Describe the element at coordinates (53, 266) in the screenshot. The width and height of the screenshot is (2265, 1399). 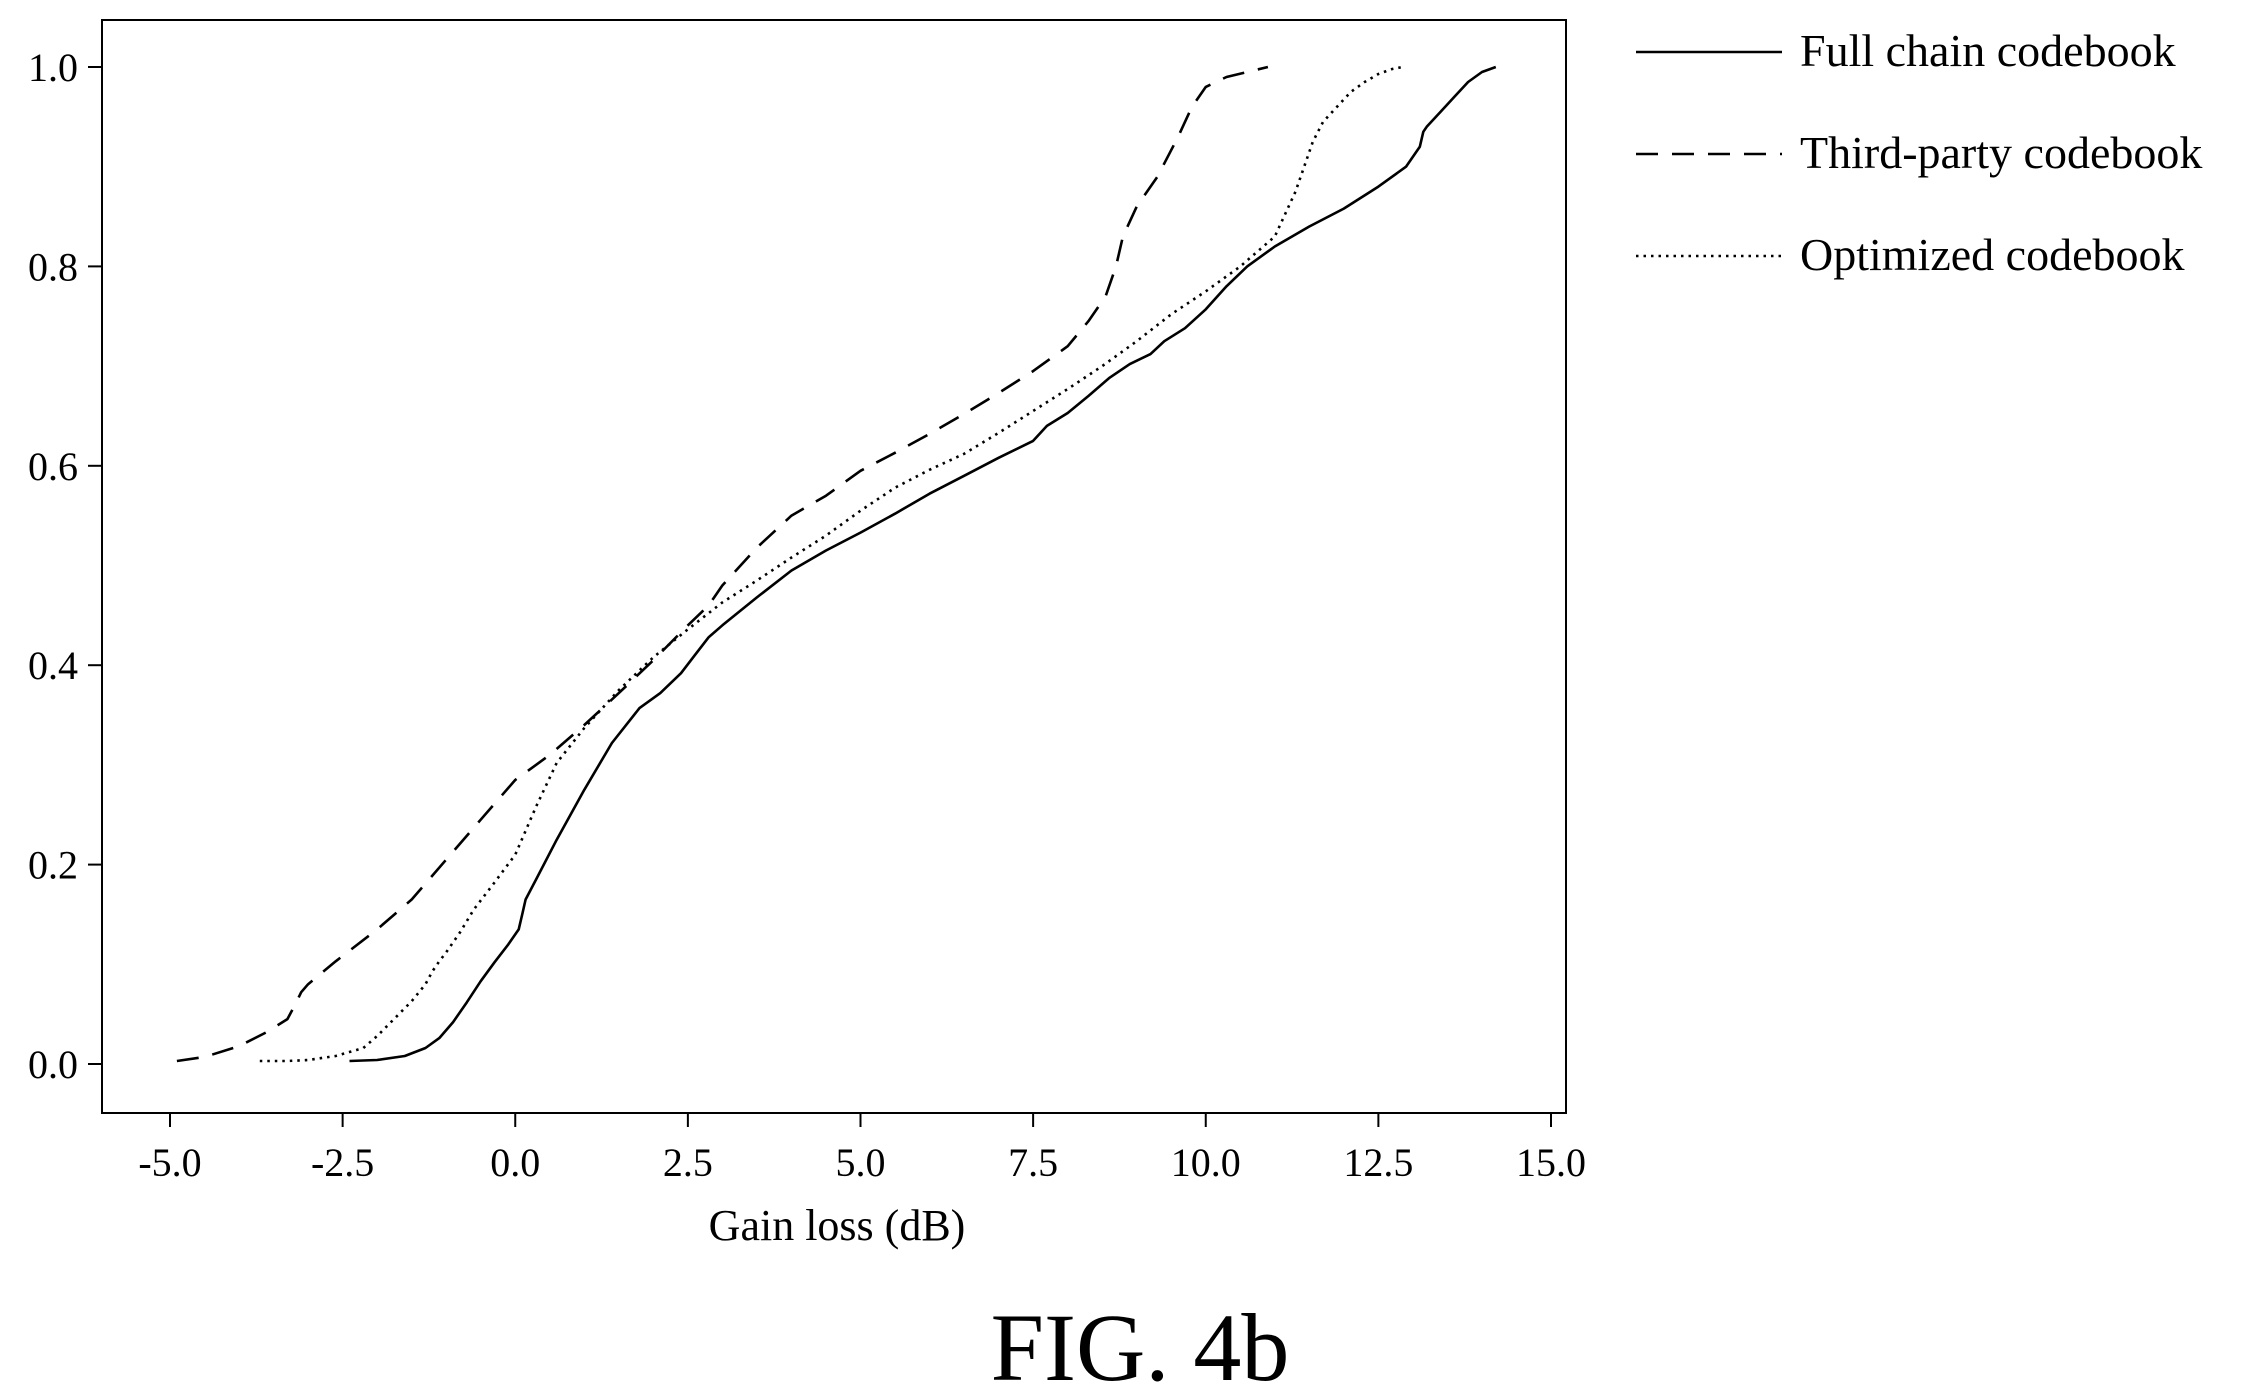
I see `y-tick-label: 0.8` at that location.